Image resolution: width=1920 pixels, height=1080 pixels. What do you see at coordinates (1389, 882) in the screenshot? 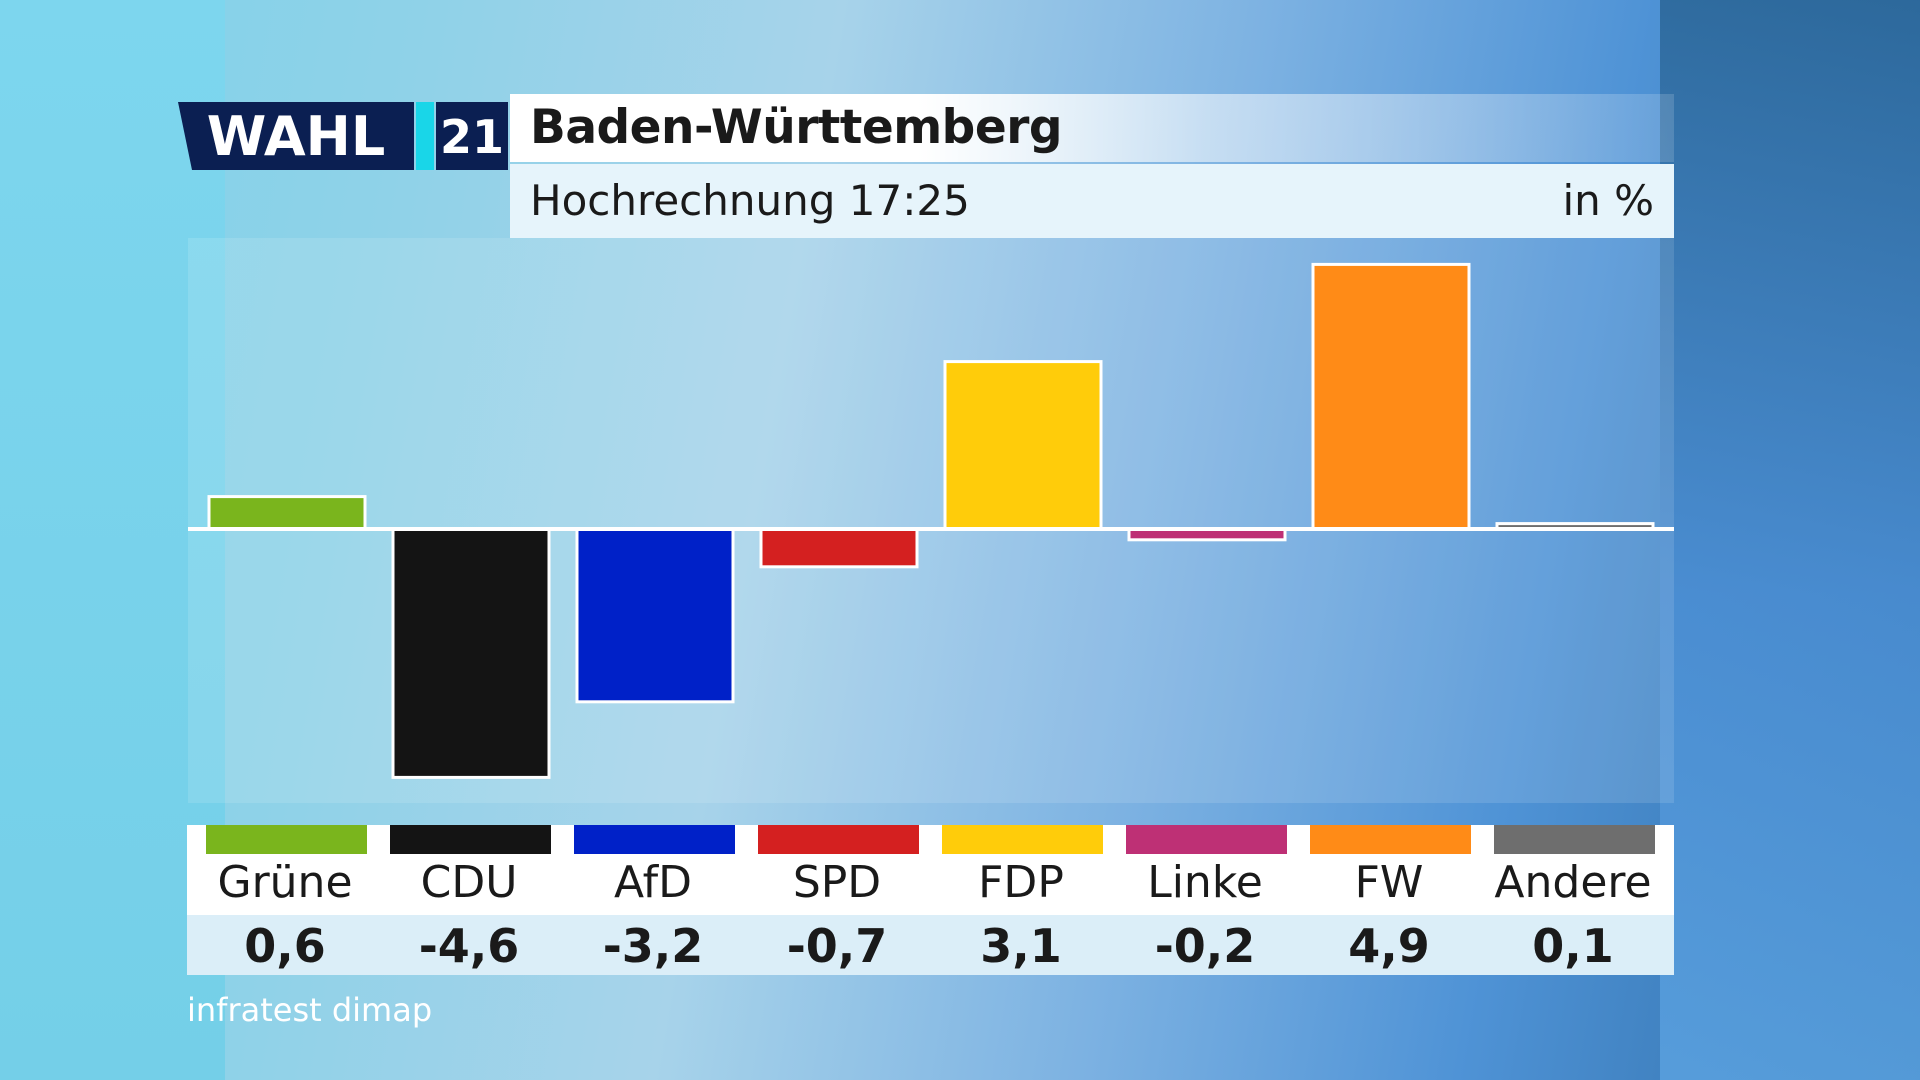
I see `legend-party-name: FW` at bounding box center [1389, 882].